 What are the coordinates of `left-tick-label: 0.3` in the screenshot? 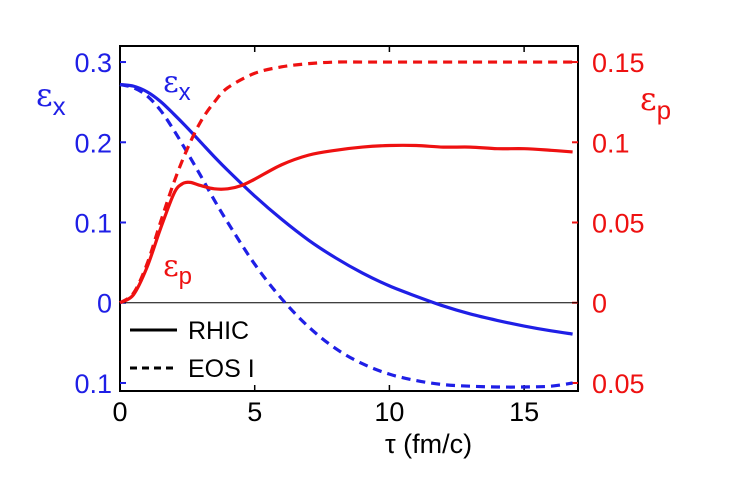 It's located at (93, 63).